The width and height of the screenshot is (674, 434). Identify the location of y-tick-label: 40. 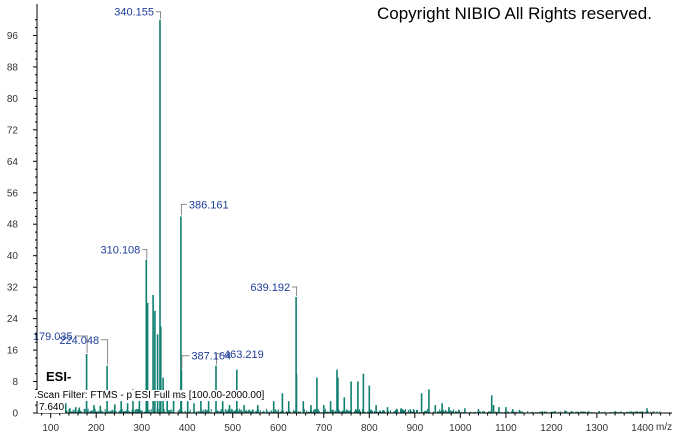
(13, 256).